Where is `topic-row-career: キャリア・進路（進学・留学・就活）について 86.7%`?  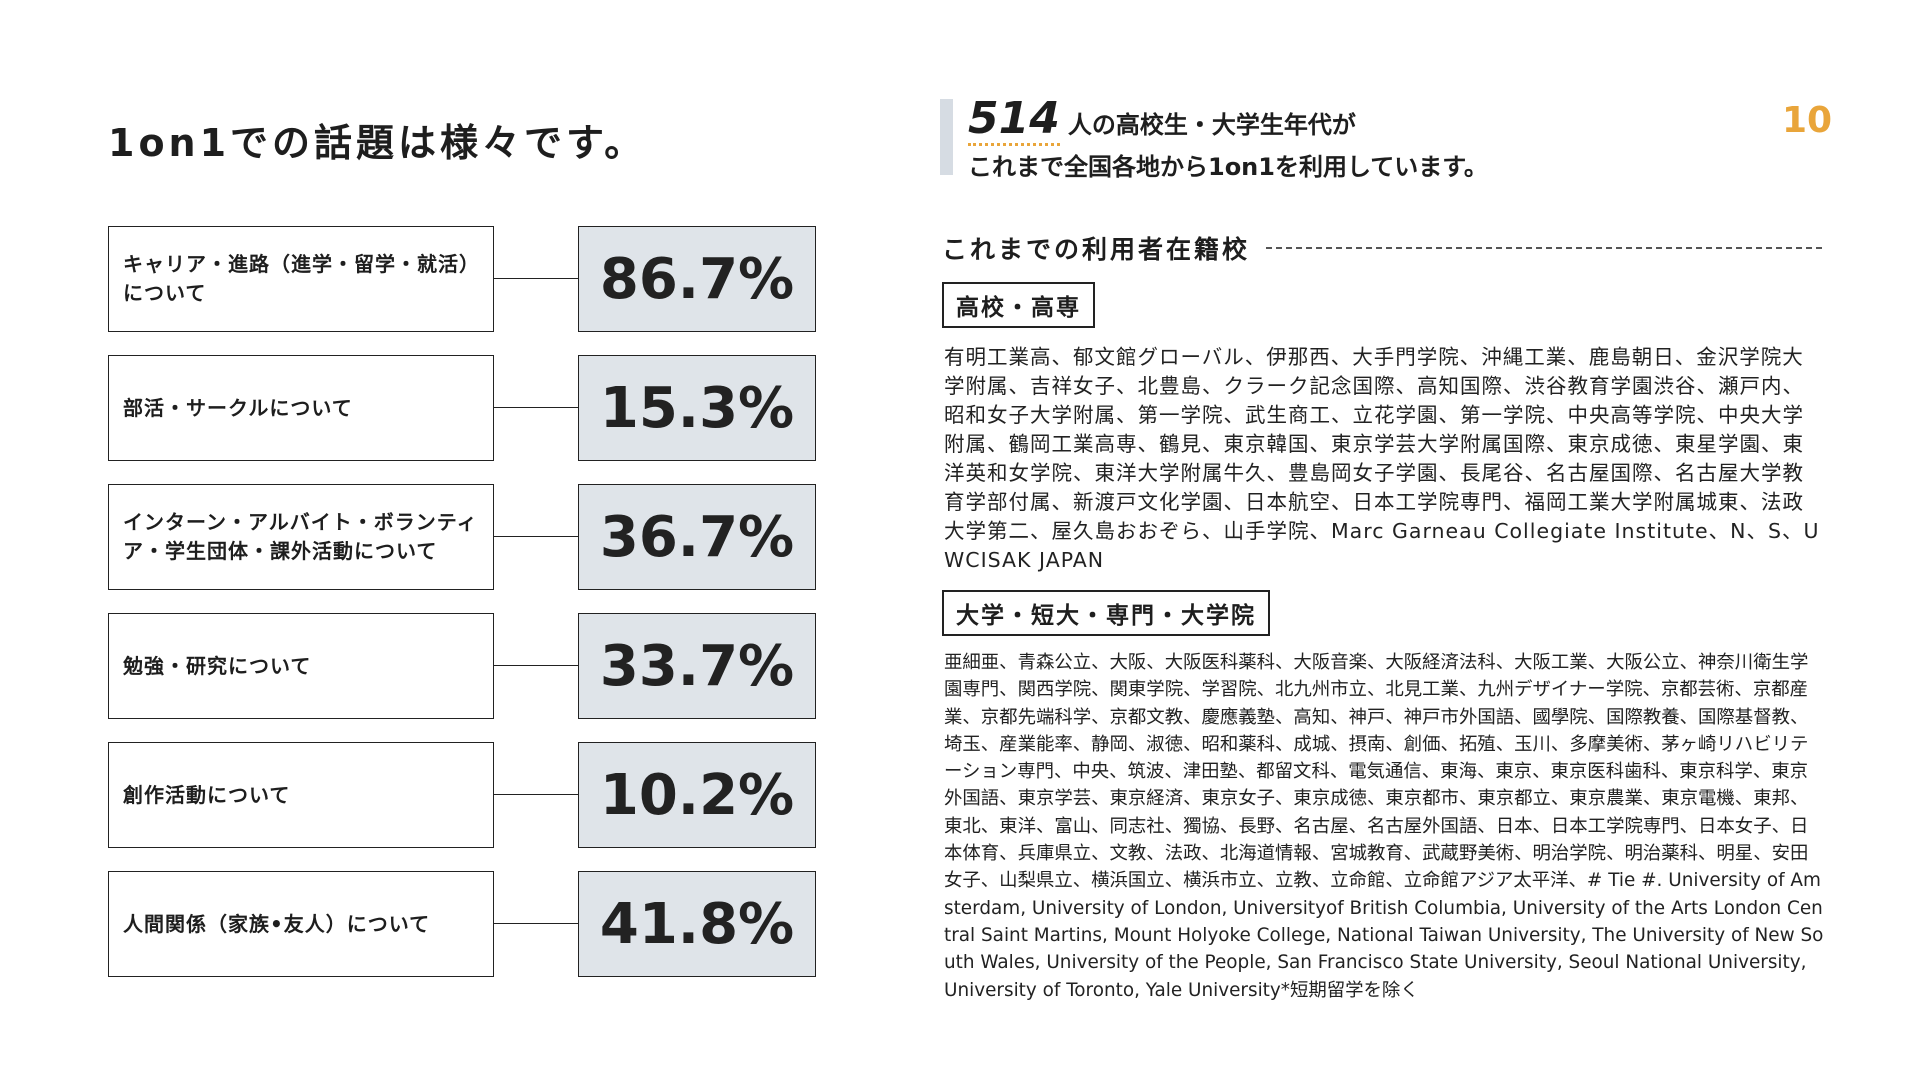 topic-row-career: キャリア・進路（進学・留学・就活）について 86.7% is located at coordinates (462, 280).